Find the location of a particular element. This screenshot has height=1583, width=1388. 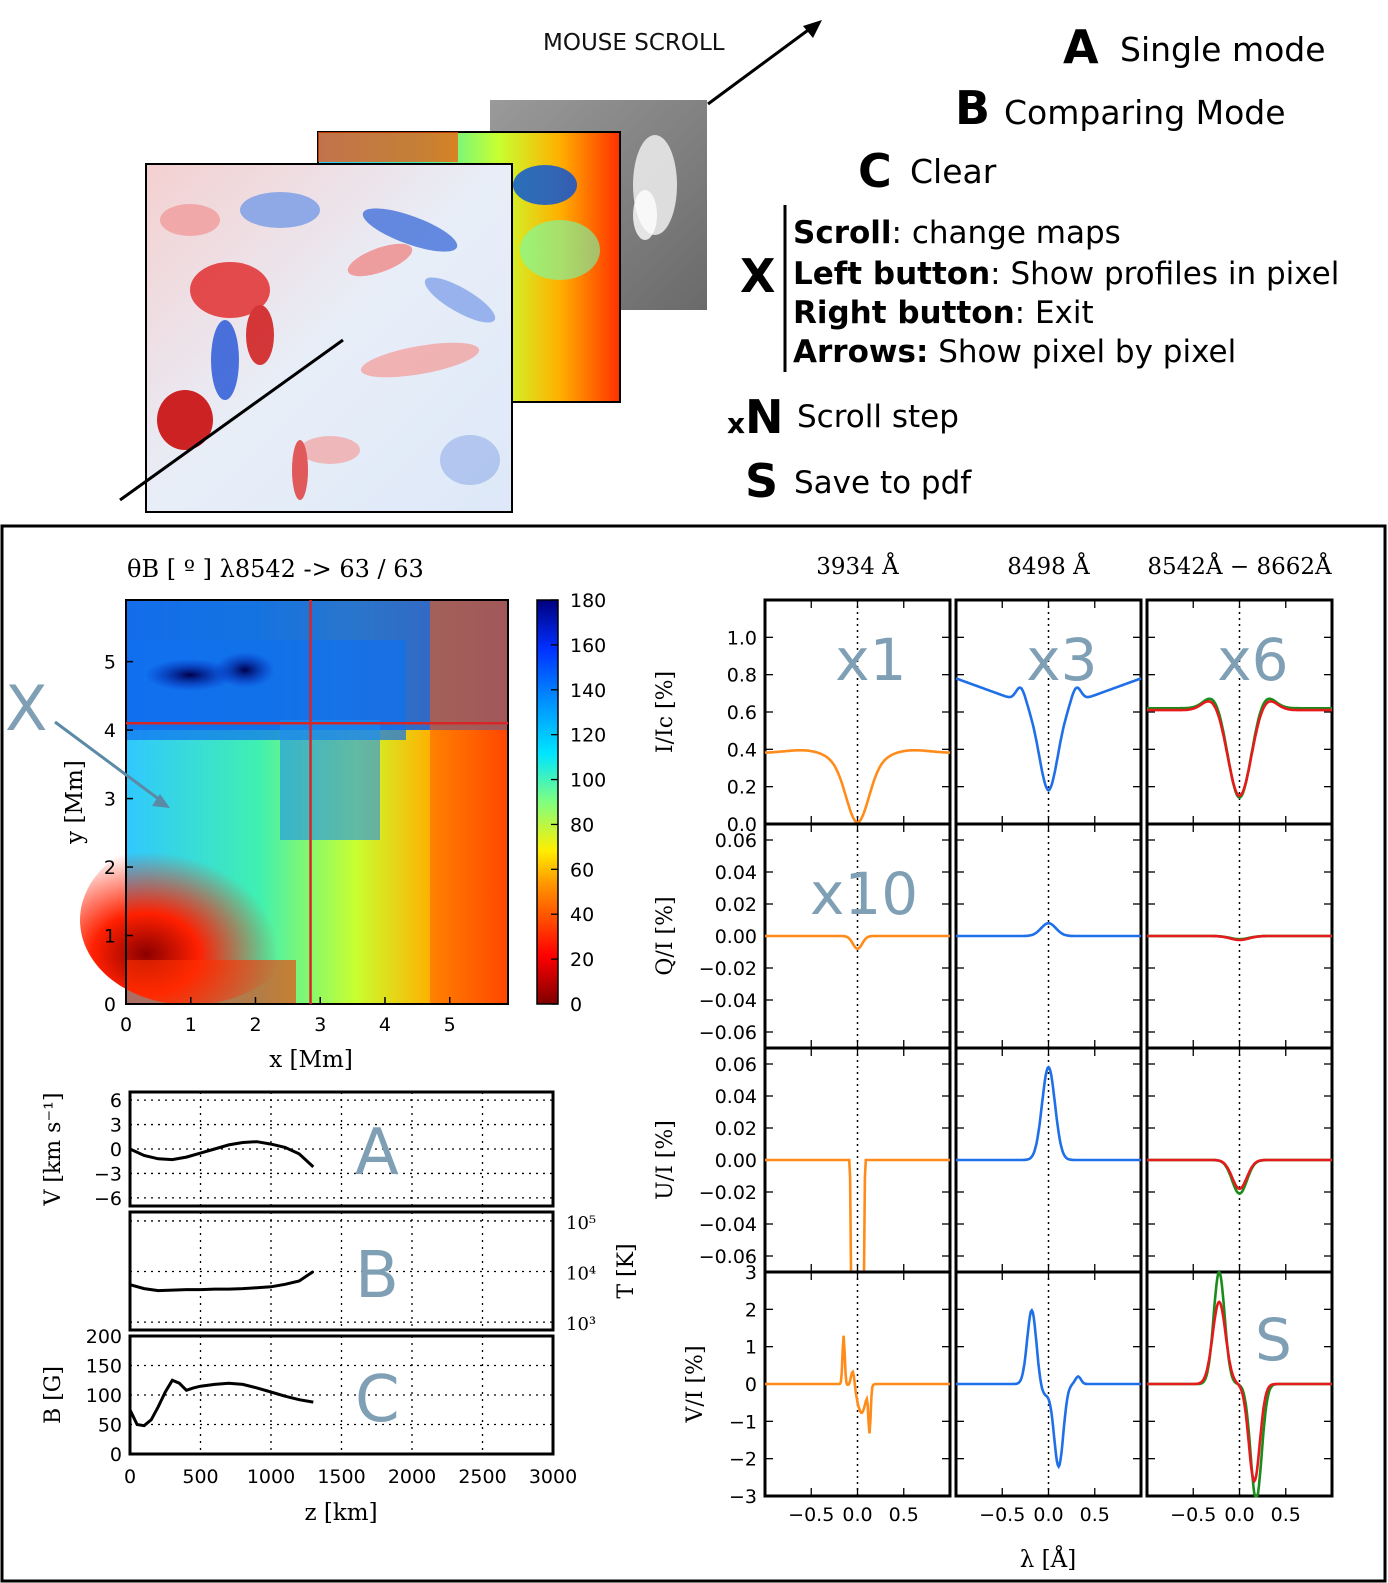

stokes-ylabel: U/I [%] is located at coordinates (665, 1160).